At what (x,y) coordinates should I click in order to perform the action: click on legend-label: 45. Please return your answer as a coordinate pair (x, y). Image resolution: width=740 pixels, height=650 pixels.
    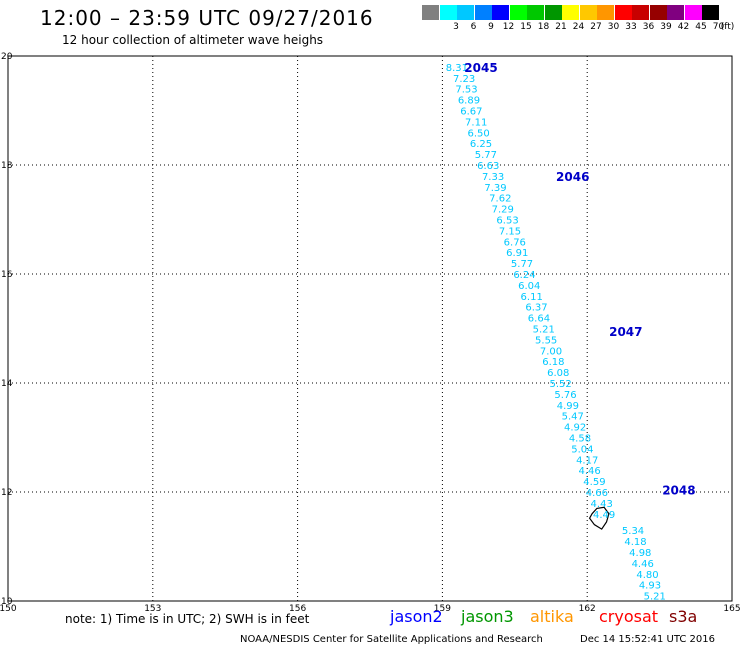
    Looking at the image, I should click on (701, 27).